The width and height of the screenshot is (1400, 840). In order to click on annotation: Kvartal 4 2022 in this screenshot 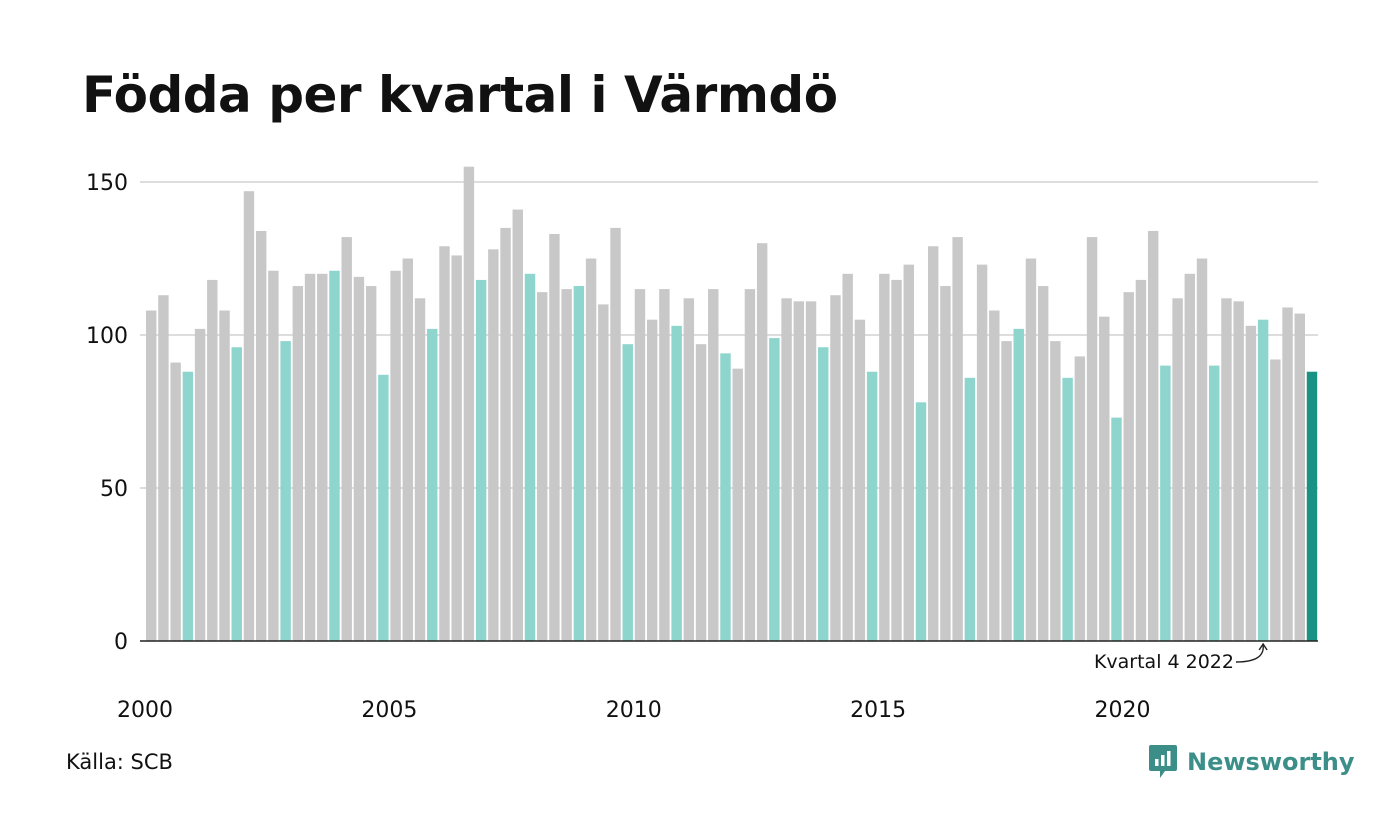, I will do `click(1181, 657)`.